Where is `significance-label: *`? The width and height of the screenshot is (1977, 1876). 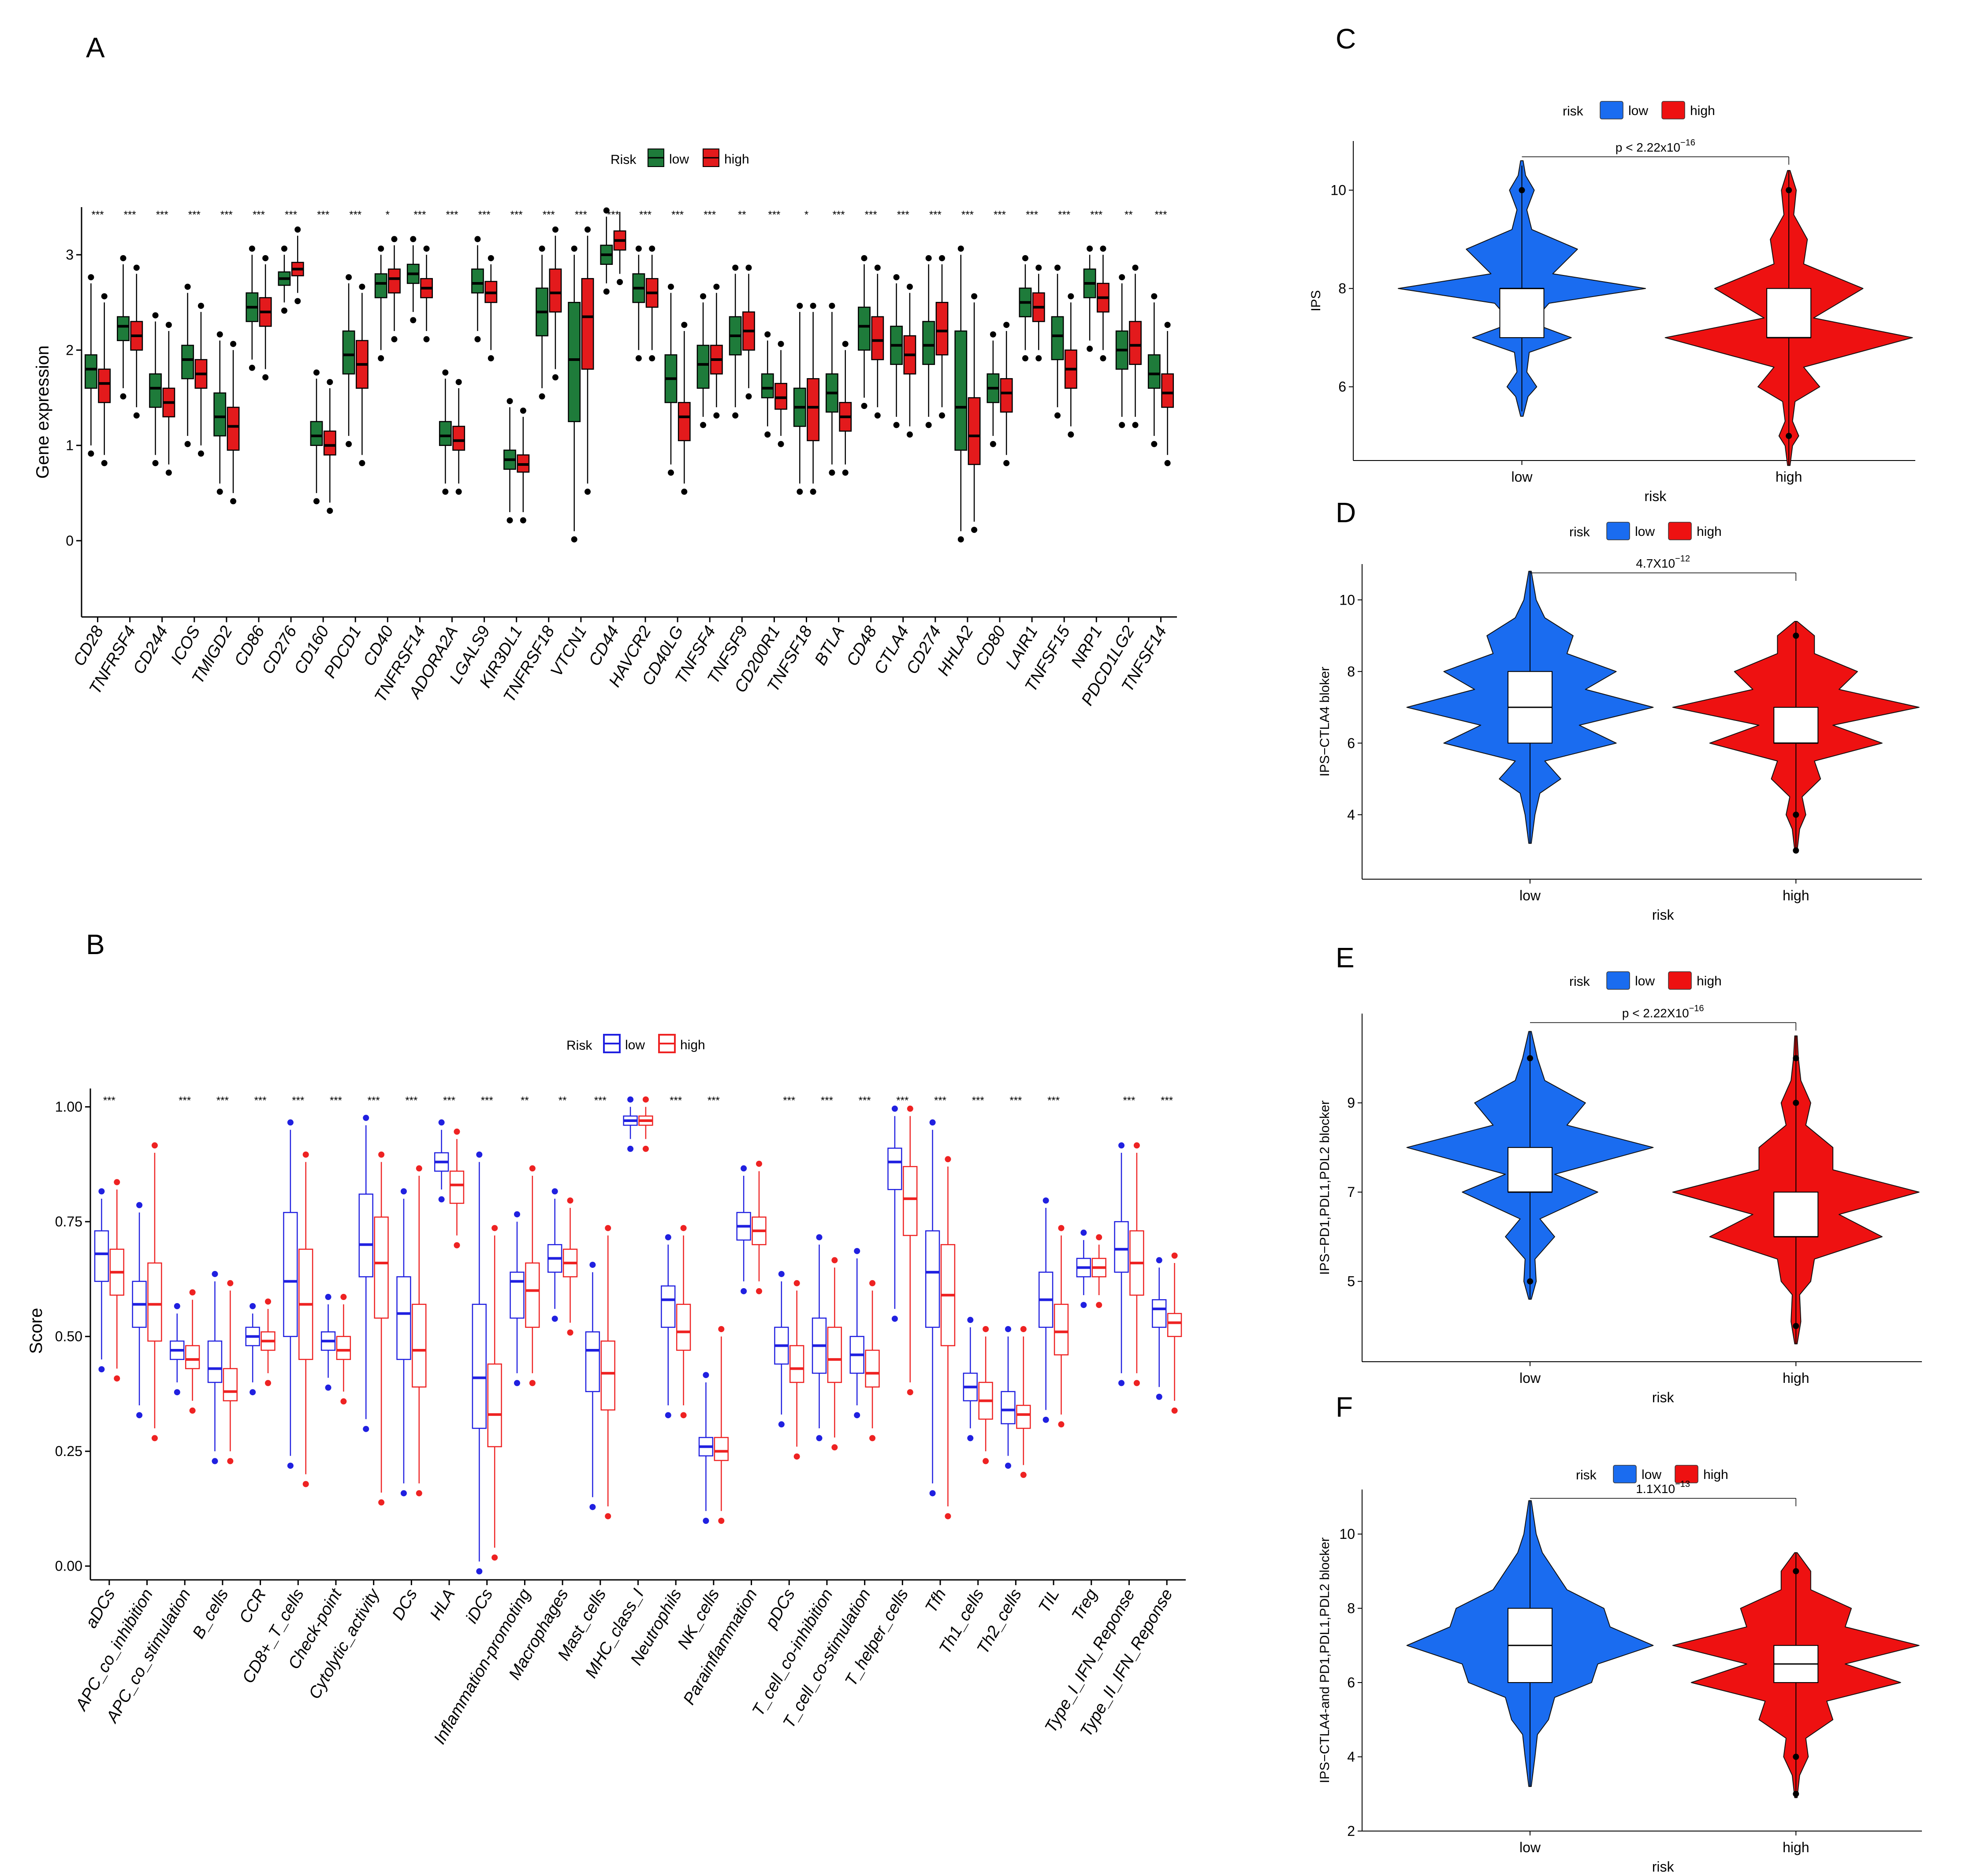
significance-label: * is located at coordinates (388, 215).